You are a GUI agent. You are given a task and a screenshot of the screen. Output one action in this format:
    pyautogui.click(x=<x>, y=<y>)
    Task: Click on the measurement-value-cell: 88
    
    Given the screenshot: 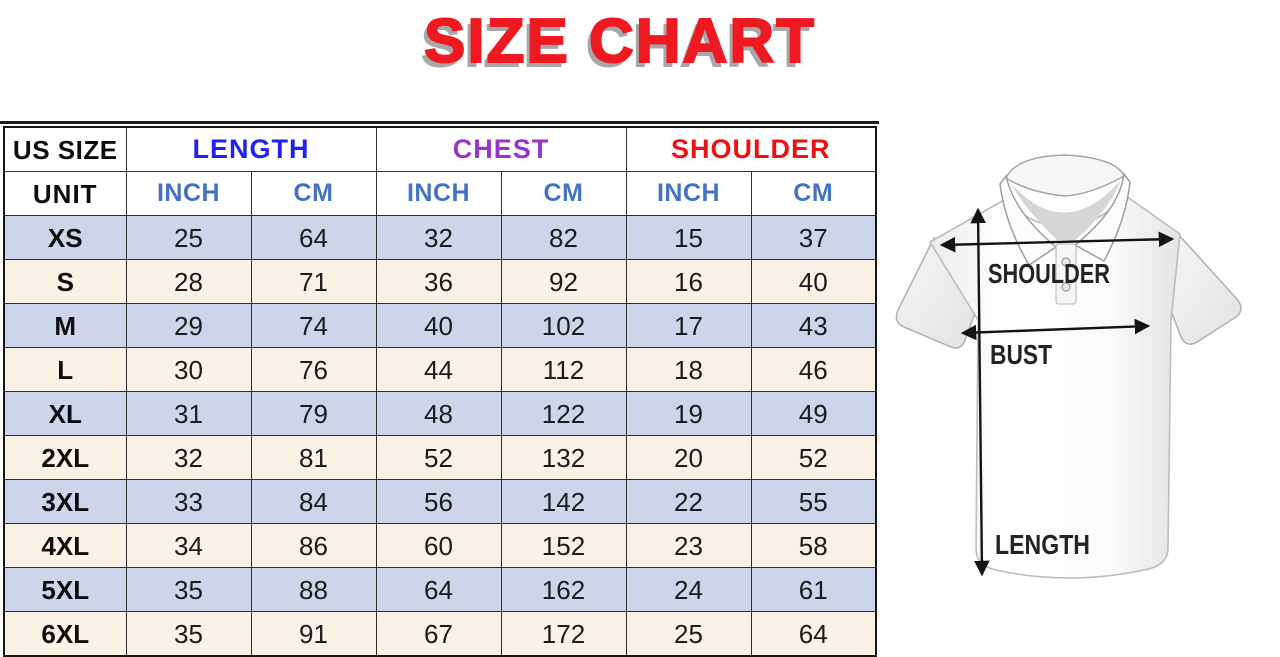 What is the action you would take?
    pyautogui.click(x=313, y=589)
    